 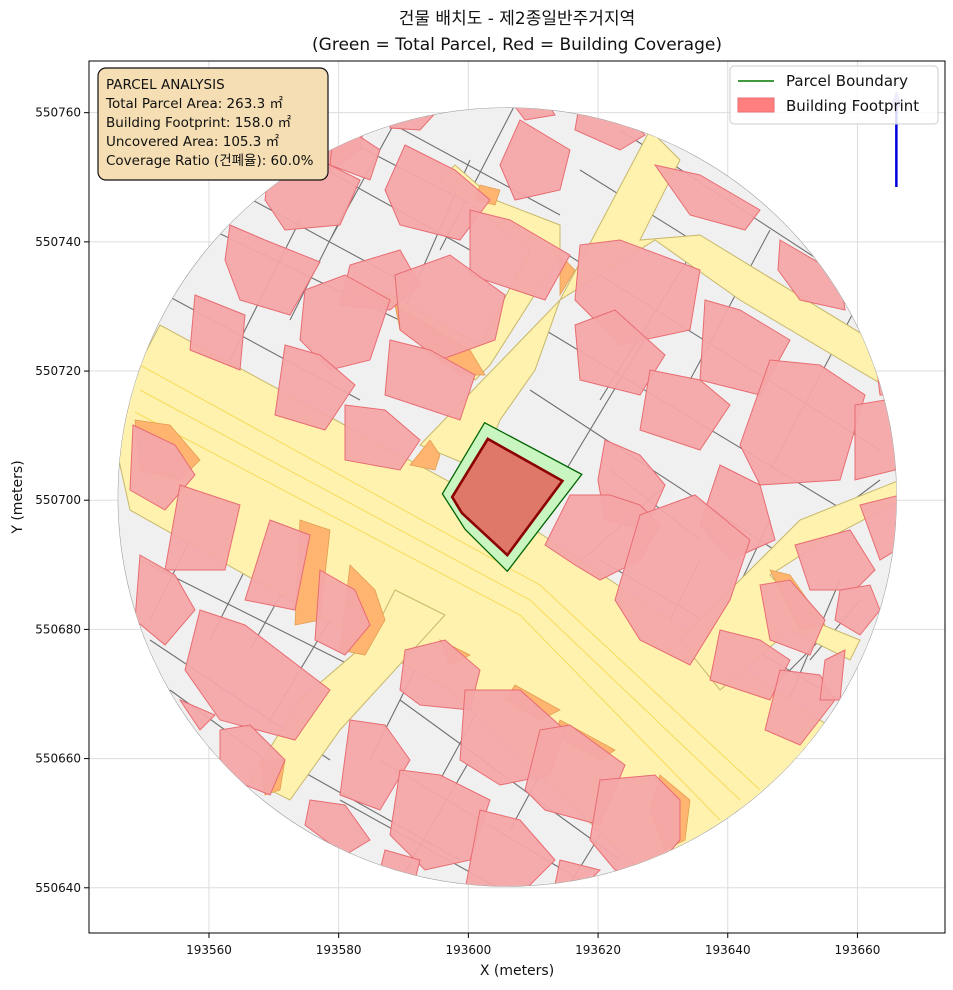 What do you see at coordinates (858, 950) in the screenshot?
I see `x-tick-label: 193660` at bounding box center [858, 950].